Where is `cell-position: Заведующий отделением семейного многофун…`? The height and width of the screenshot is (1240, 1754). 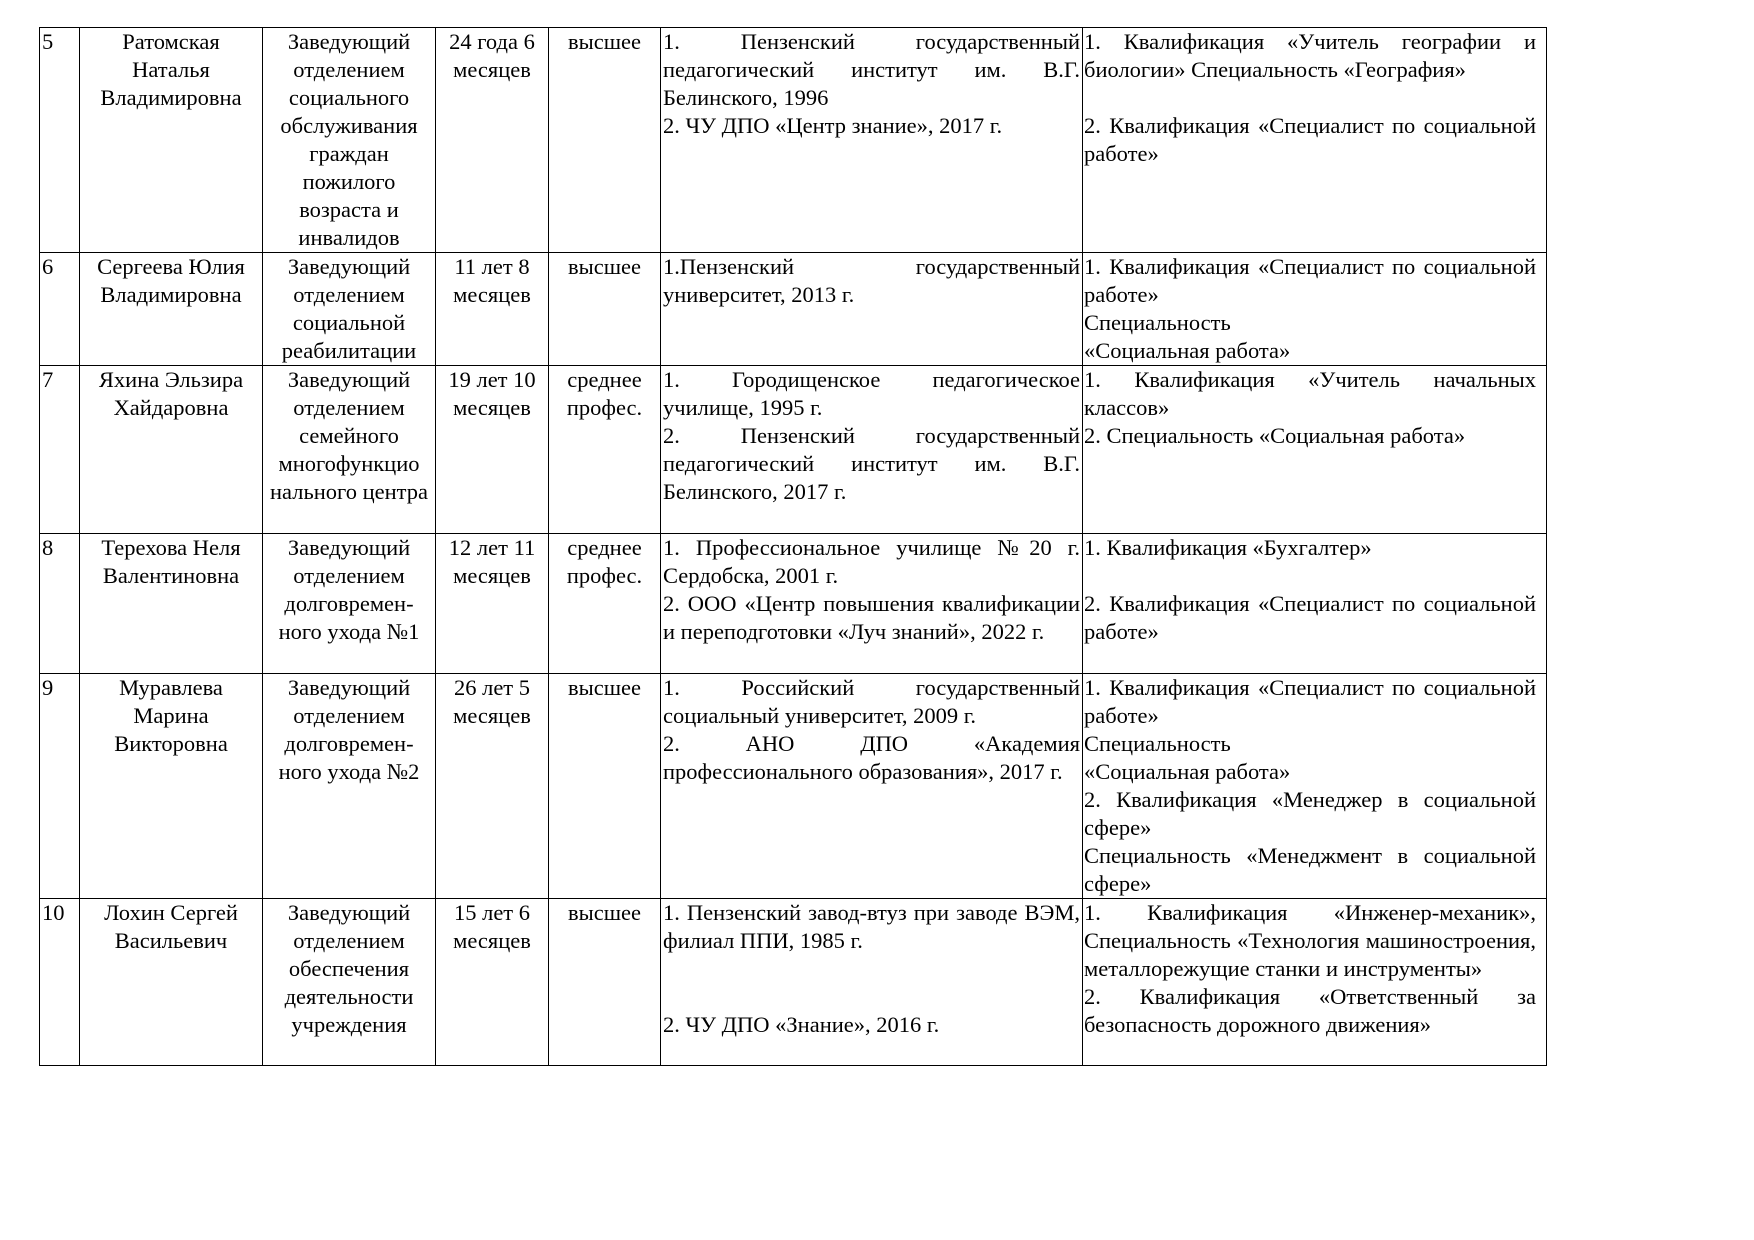 cell-position: Заведующий отделением семейного многофун… is located at coordinates (349, 449).